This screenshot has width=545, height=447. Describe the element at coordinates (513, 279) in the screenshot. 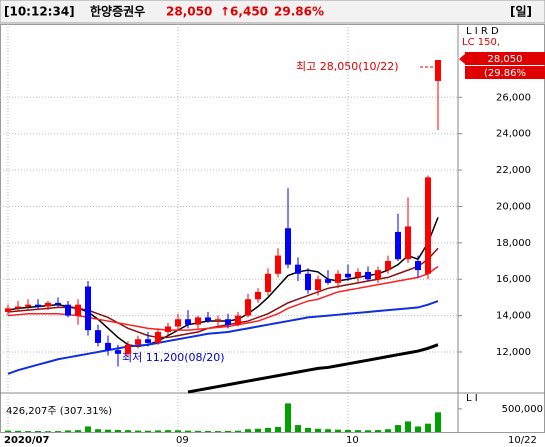

I see `y-tick-label: 16,000` at that location.